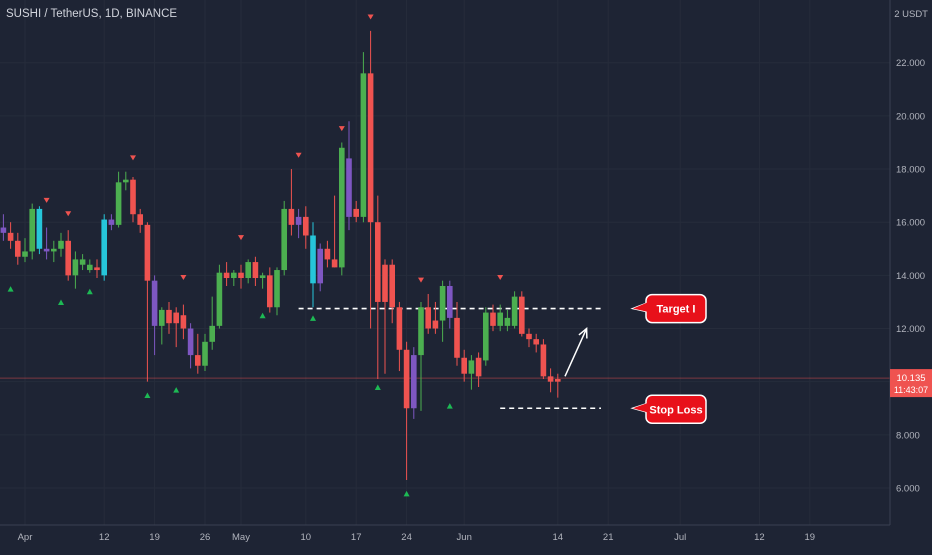  I want to click on stop-callout: Stop Loss, so click(668, 409).